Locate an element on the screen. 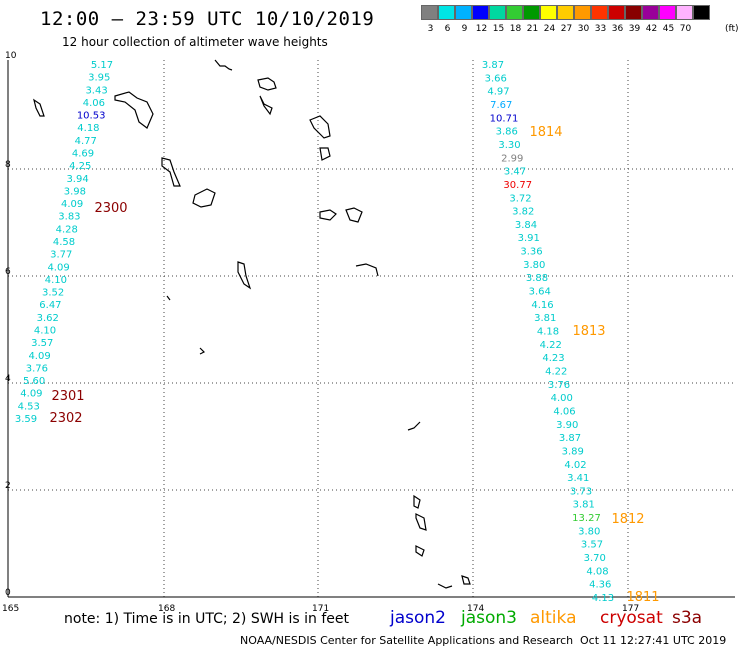  wave-height-value: 4.25 is located at coordinates (80, 166).